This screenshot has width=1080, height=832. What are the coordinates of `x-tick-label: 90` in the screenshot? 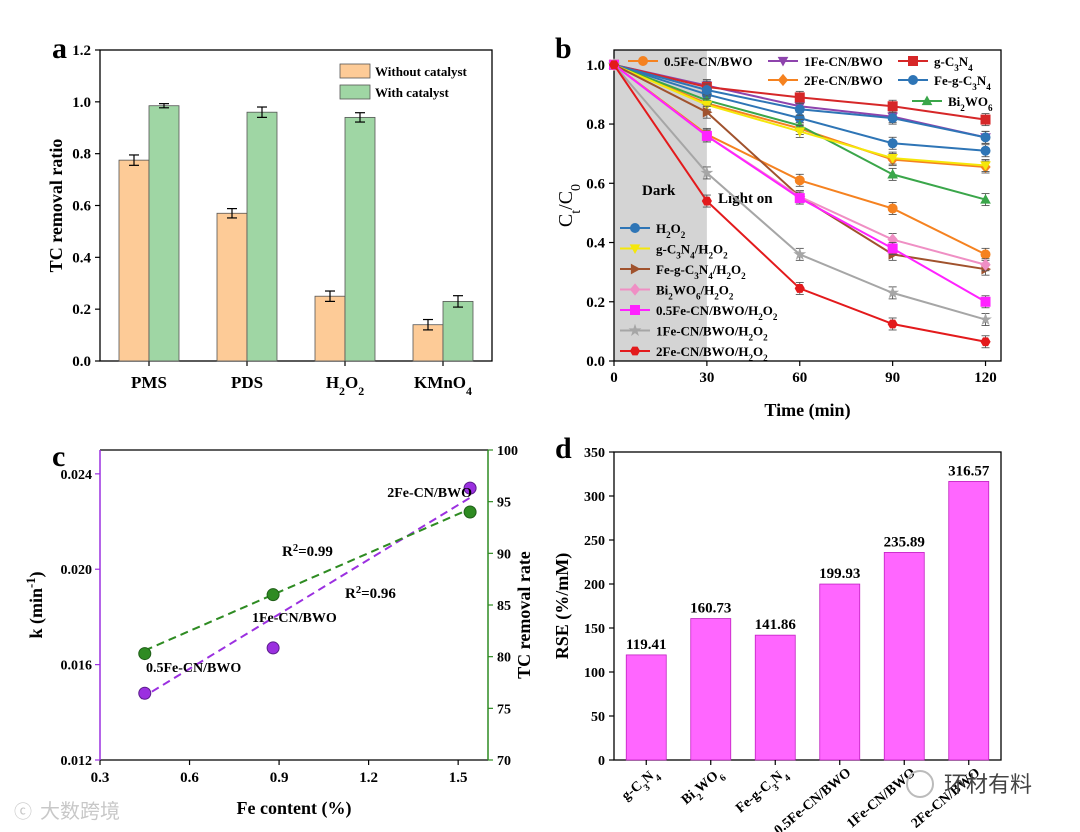 It's located at (892, 378).